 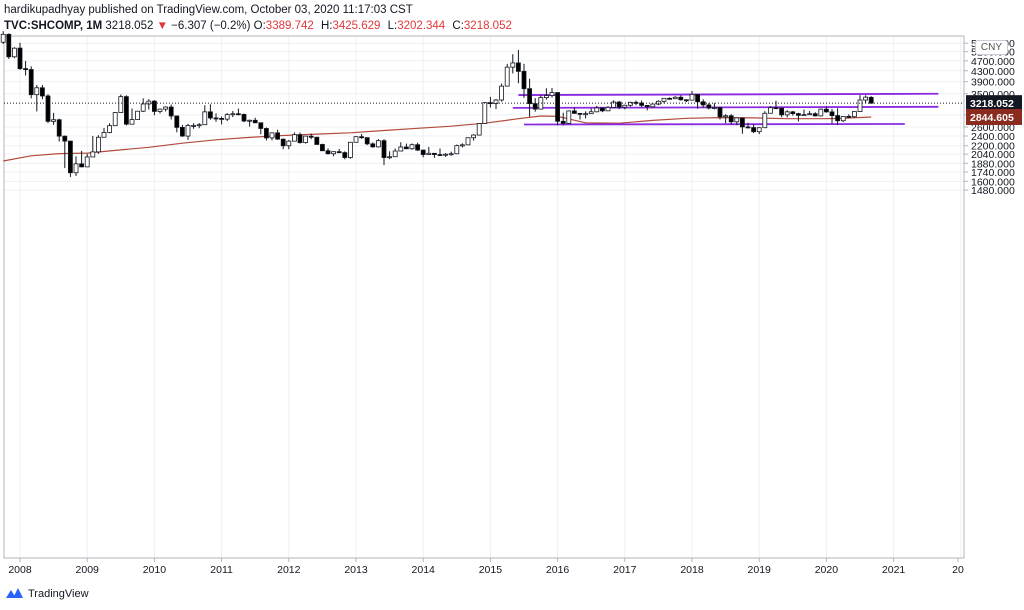 What do you see at coordinates (993, 62) in the screenshot?
I see `y-tick-label: 4700.000` at bounding box center [993, 62].